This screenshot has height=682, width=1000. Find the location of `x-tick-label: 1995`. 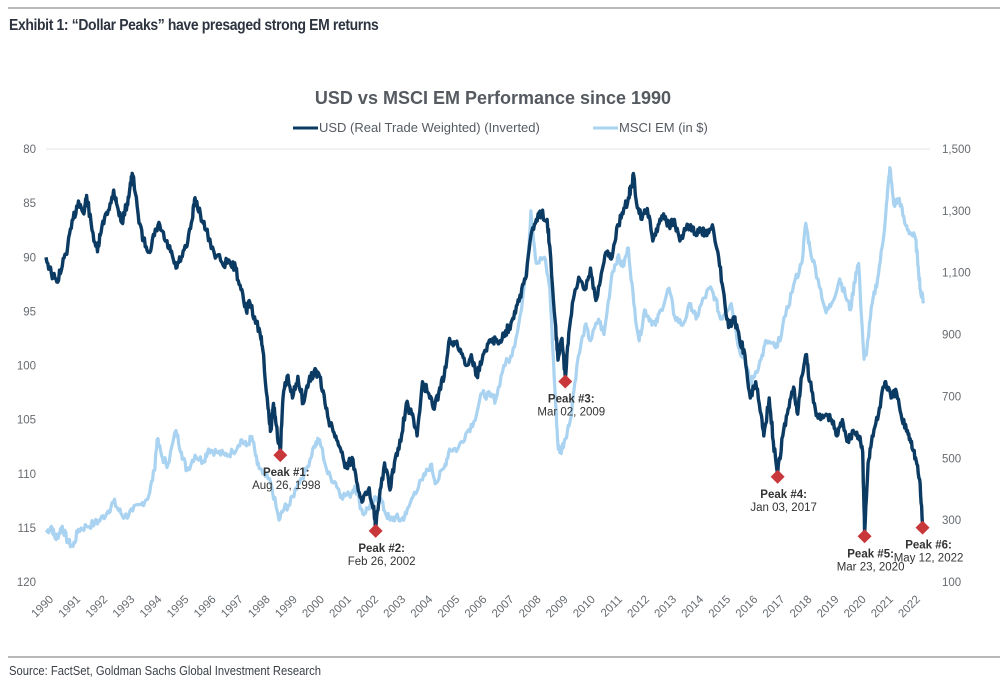

x-tick-label: 1995 is located at coordinates (178, 607).